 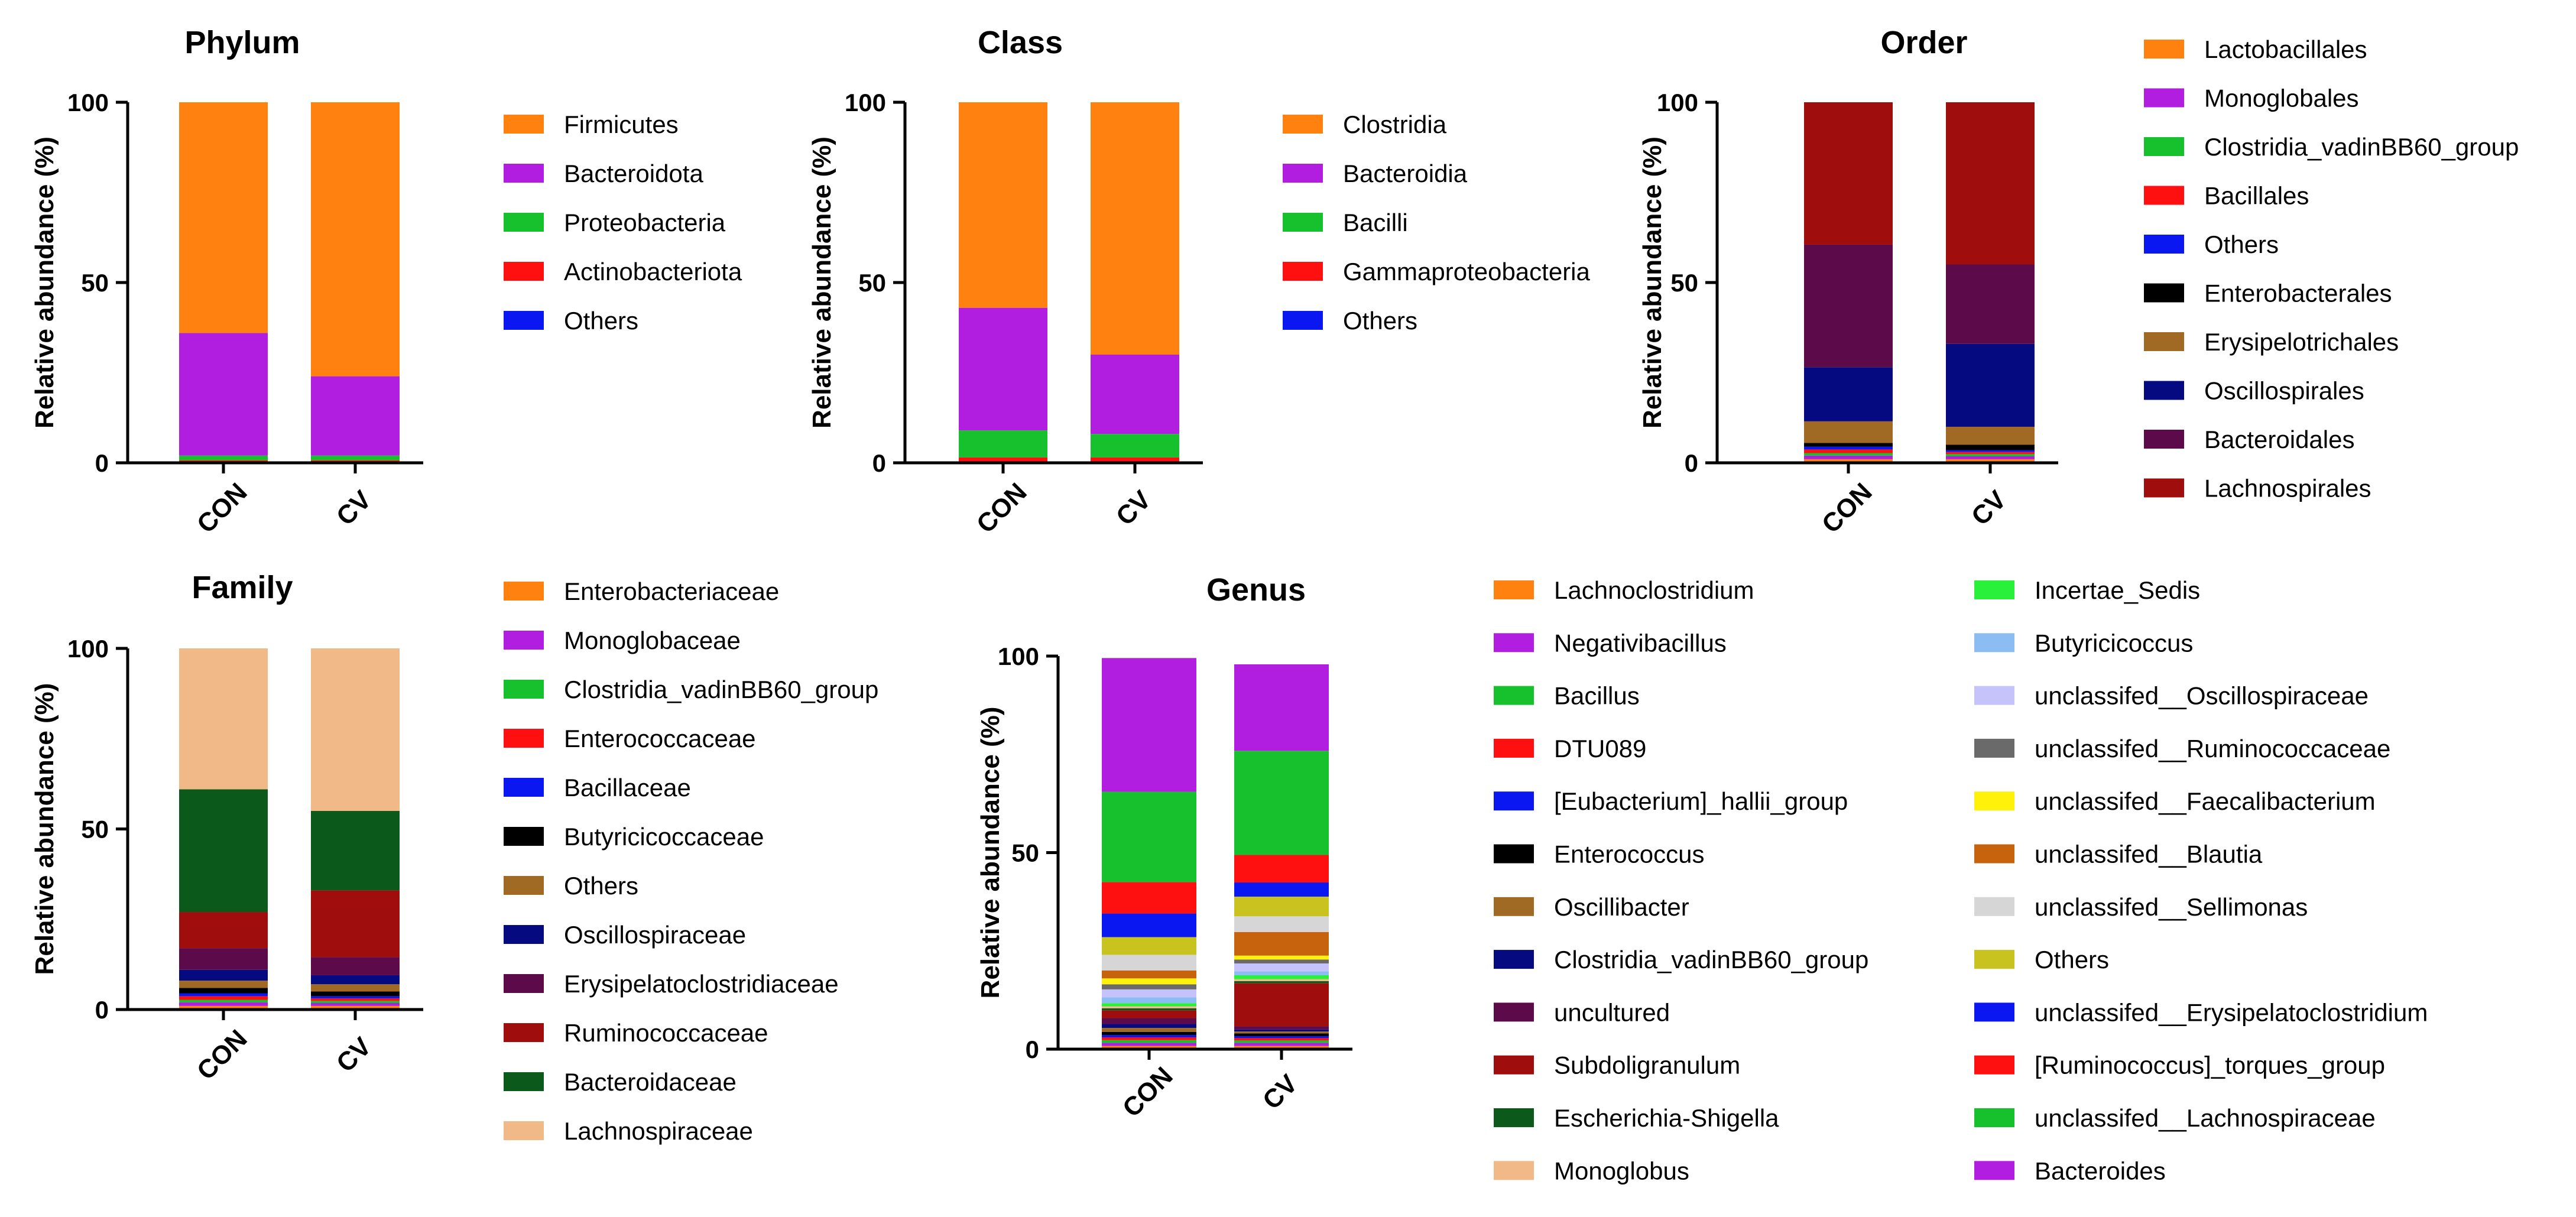 What do you see at coordinates (1256, 590) in the screenshot?
I see `chart-title: Genus` at bounding box center [1256, 590].